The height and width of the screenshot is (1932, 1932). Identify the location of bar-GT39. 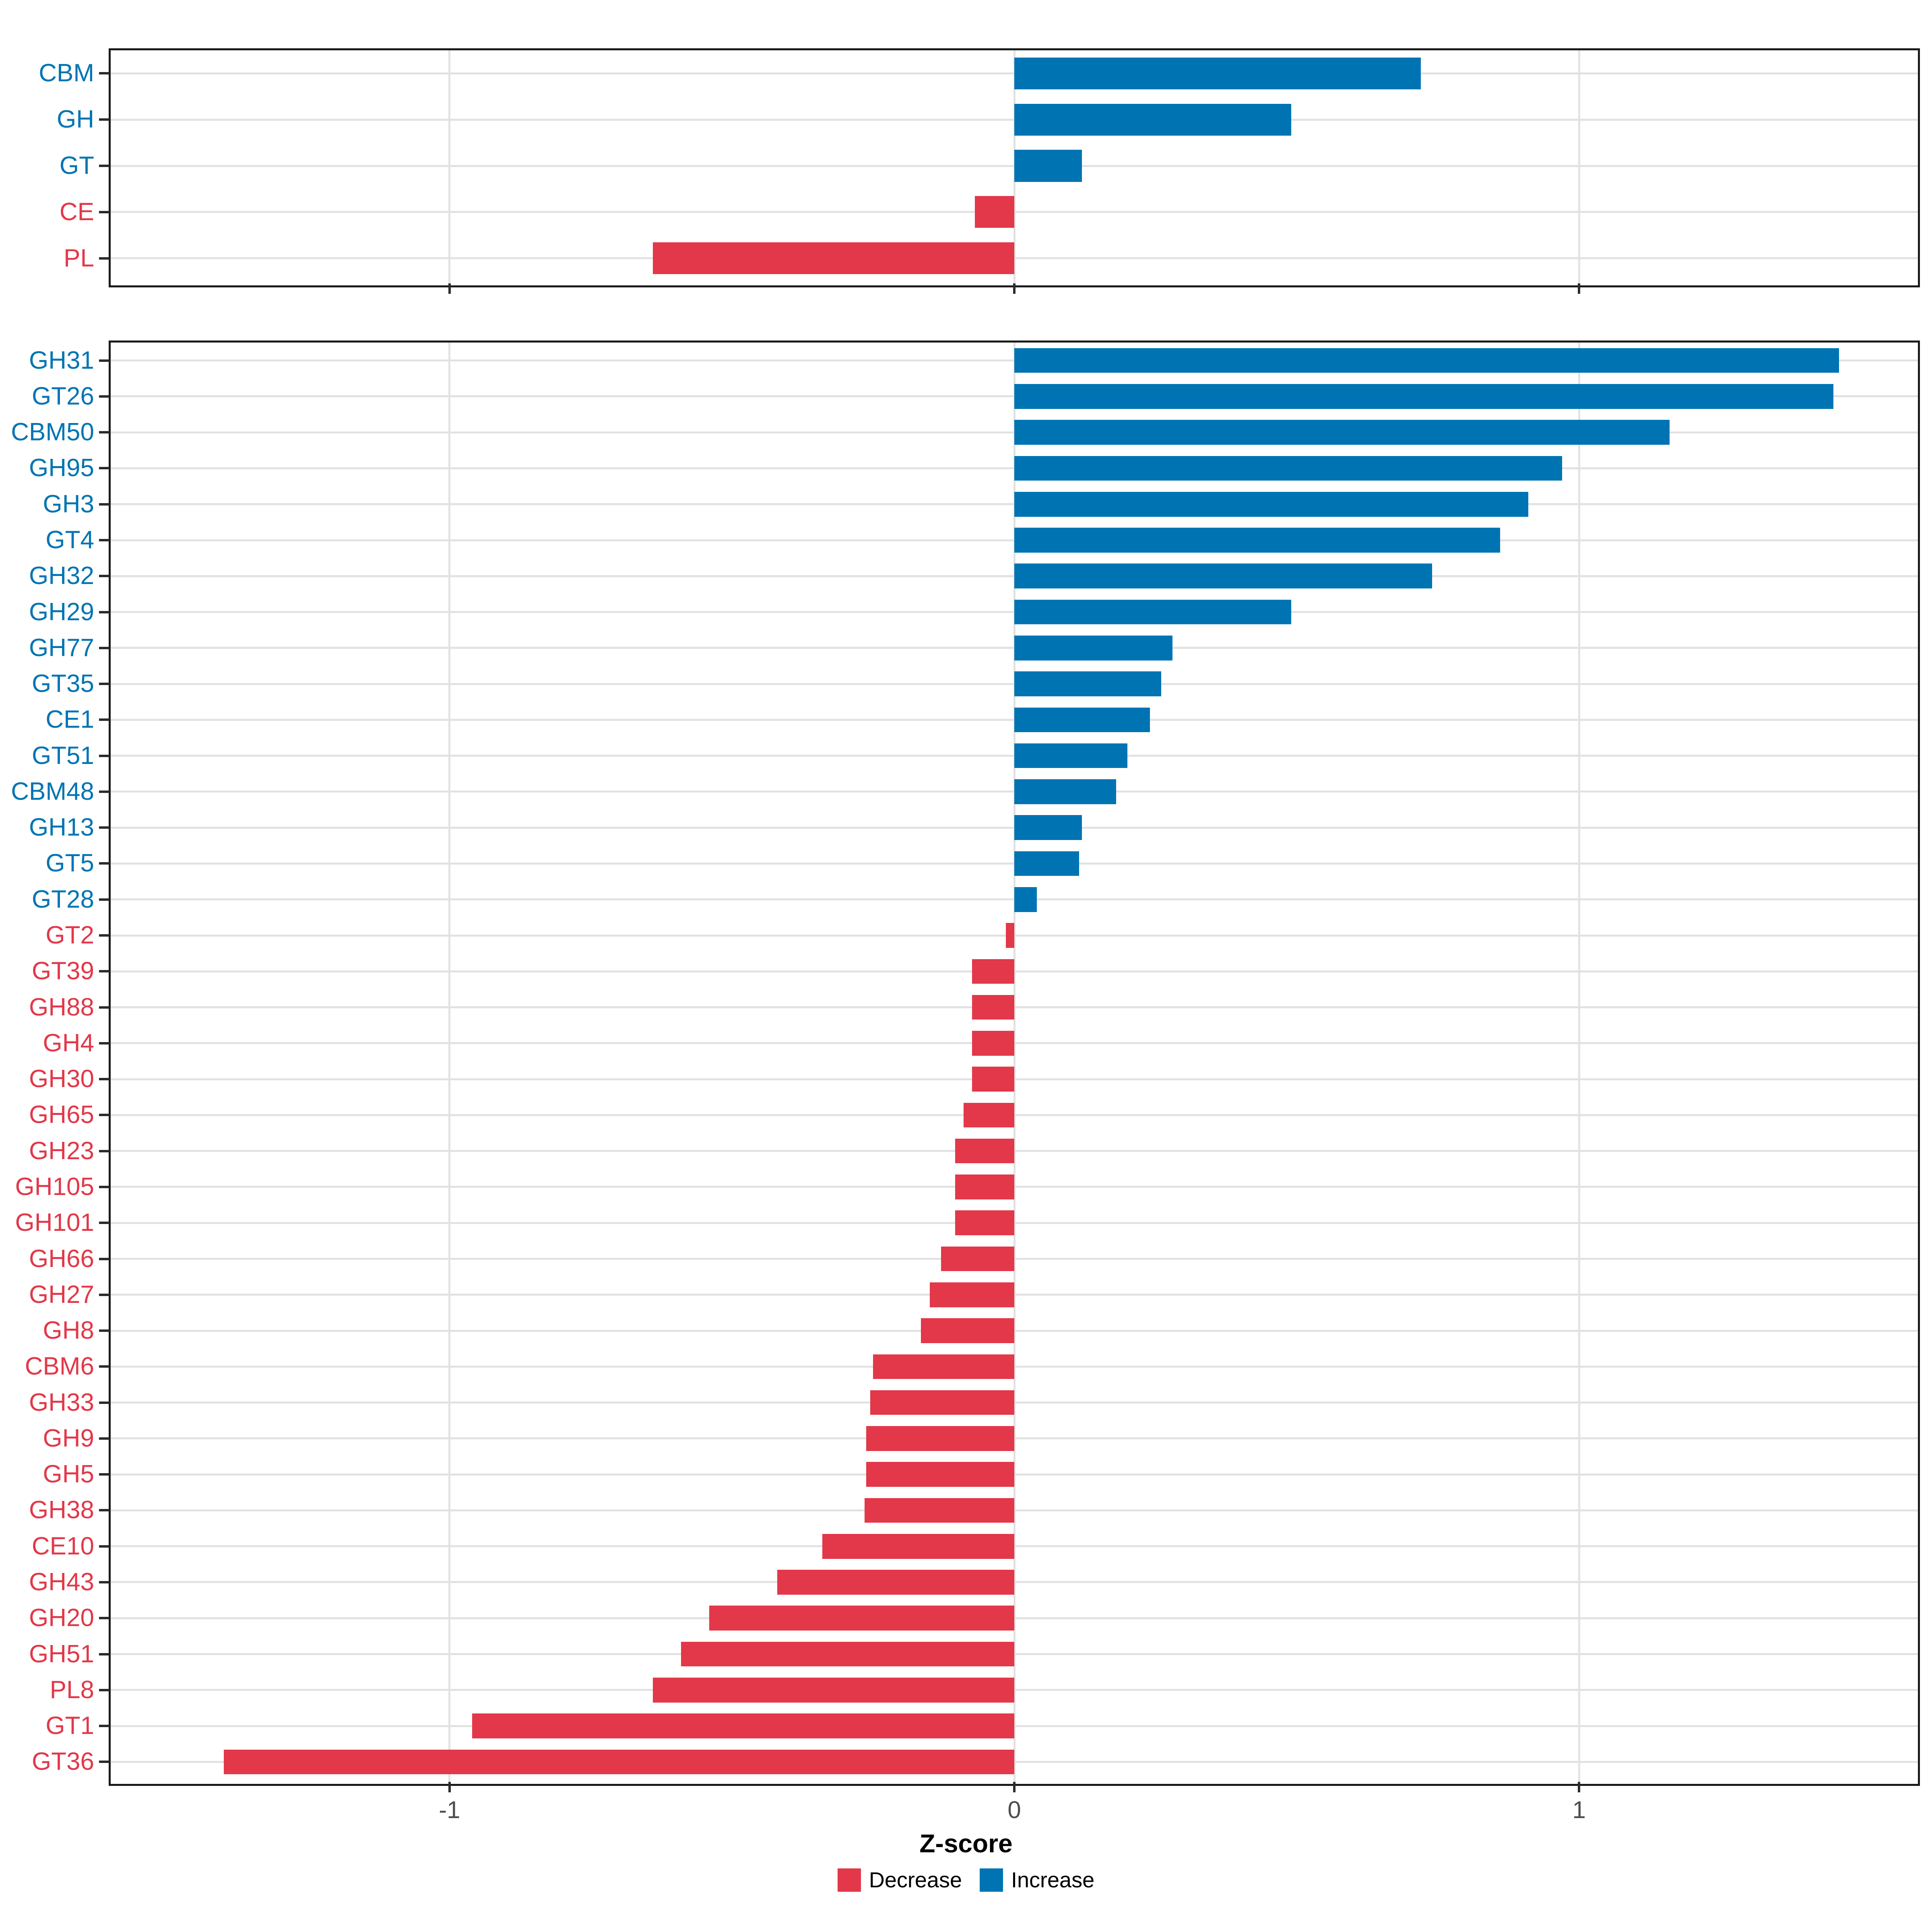
(993, 971).